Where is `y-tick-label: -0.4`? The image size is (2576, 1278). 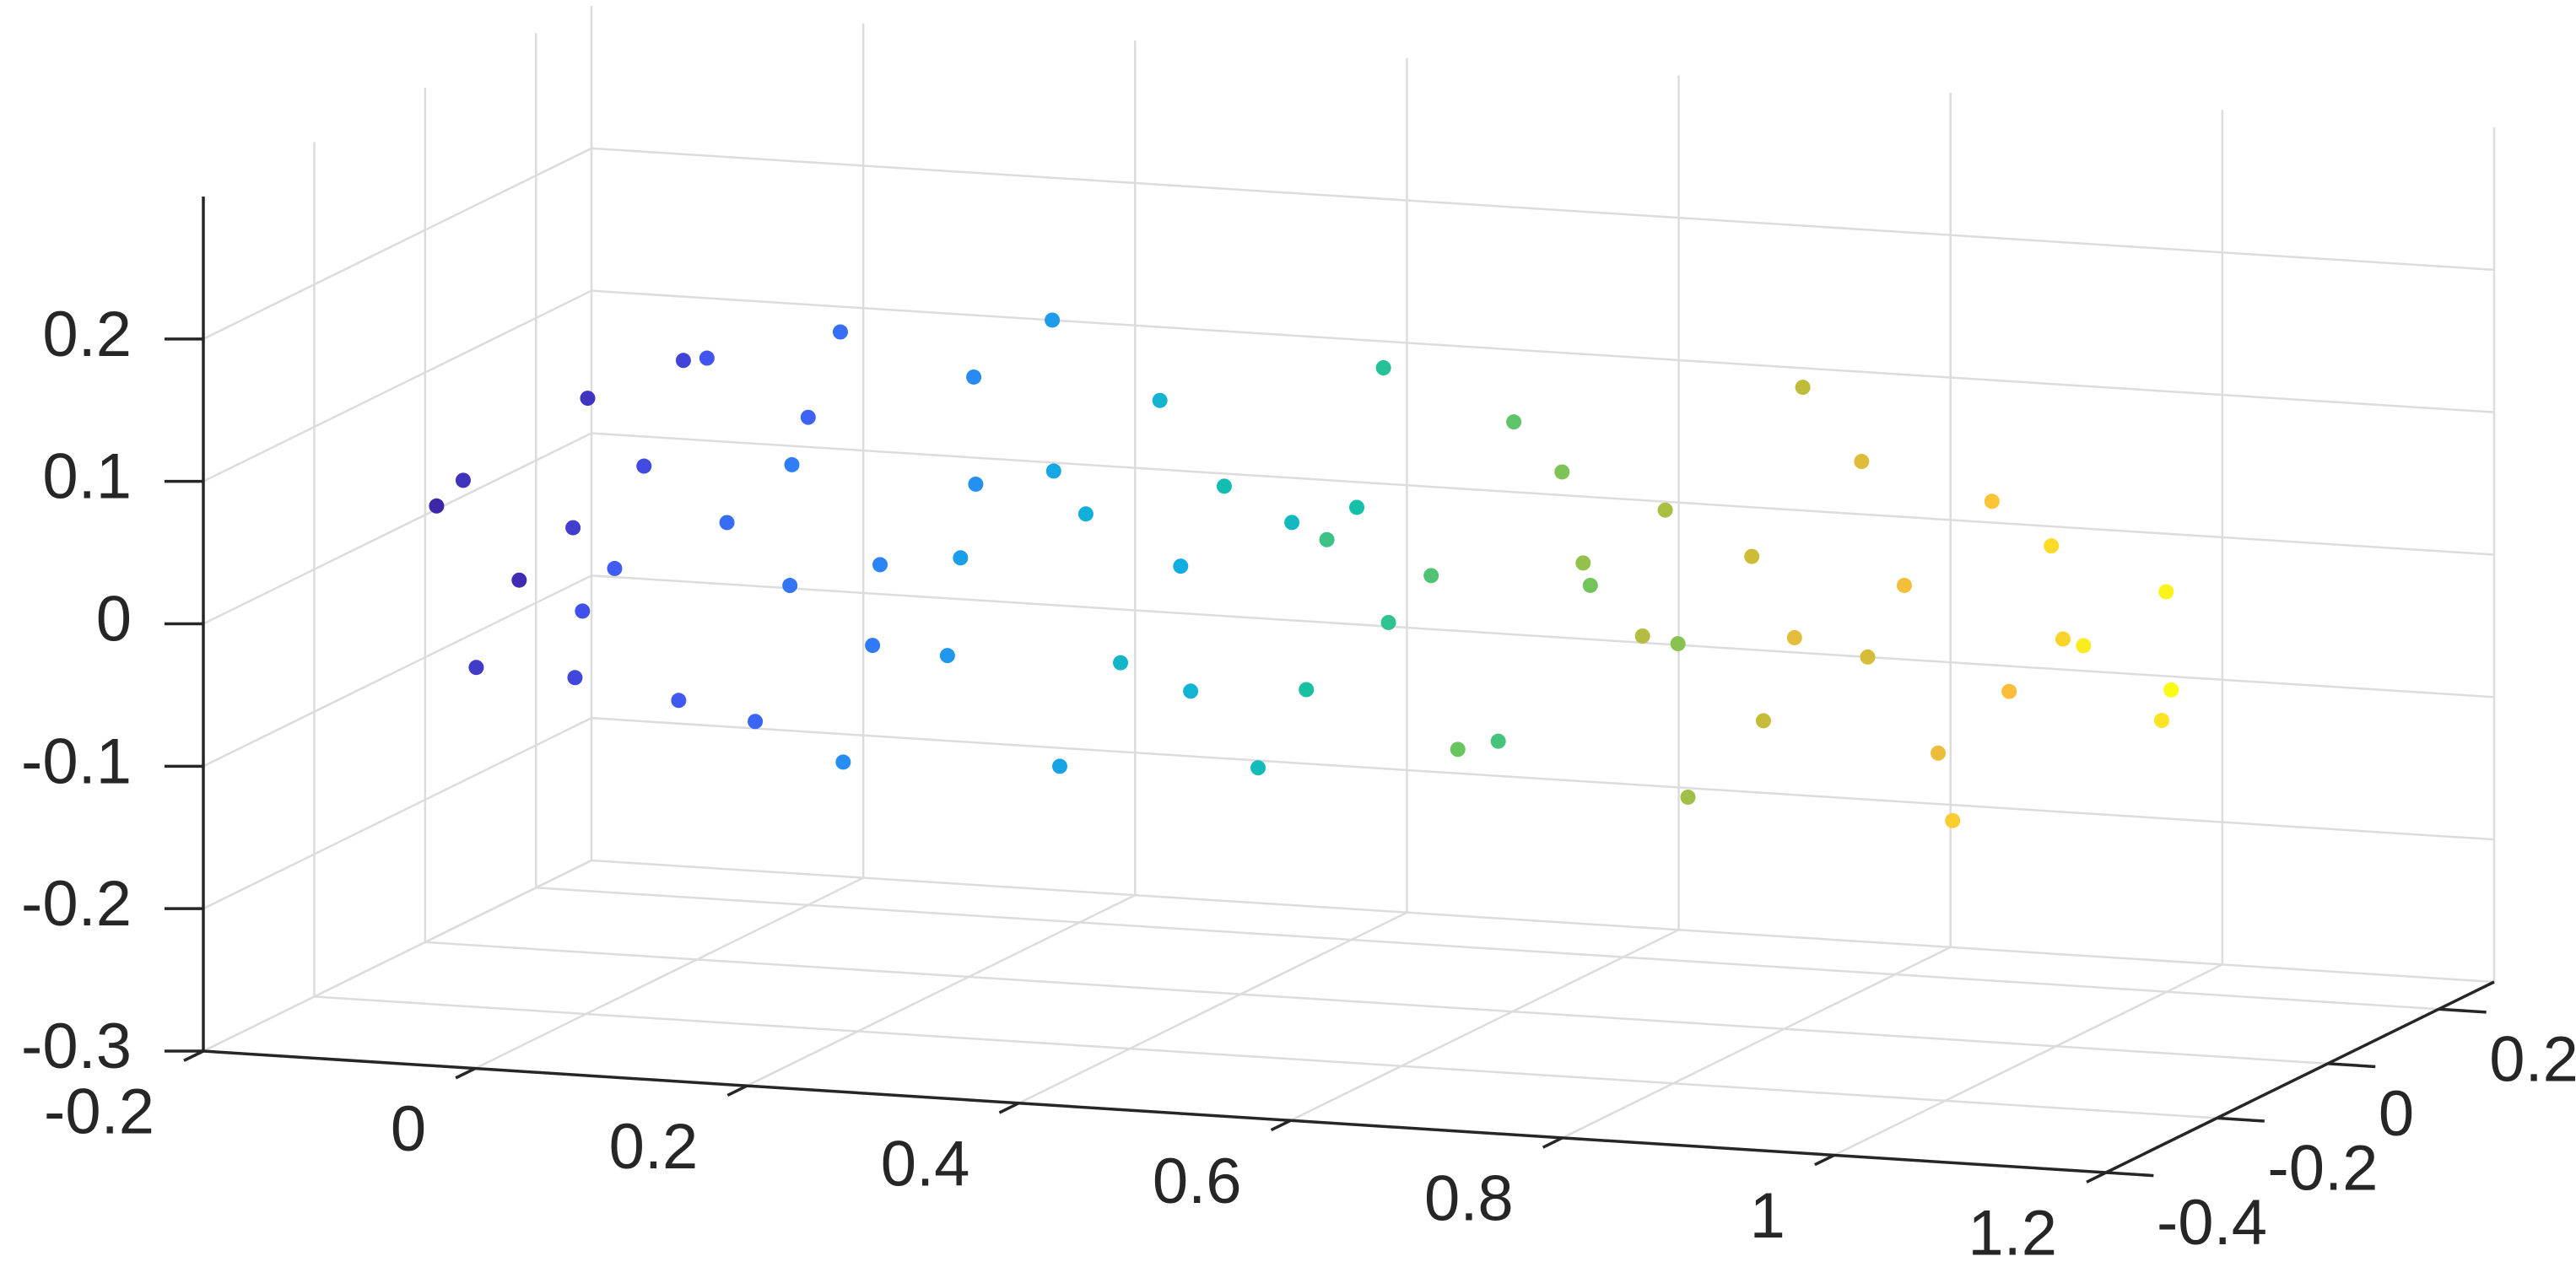 y-tick-label: -0.4 is located at coordinates (2212, 1223).